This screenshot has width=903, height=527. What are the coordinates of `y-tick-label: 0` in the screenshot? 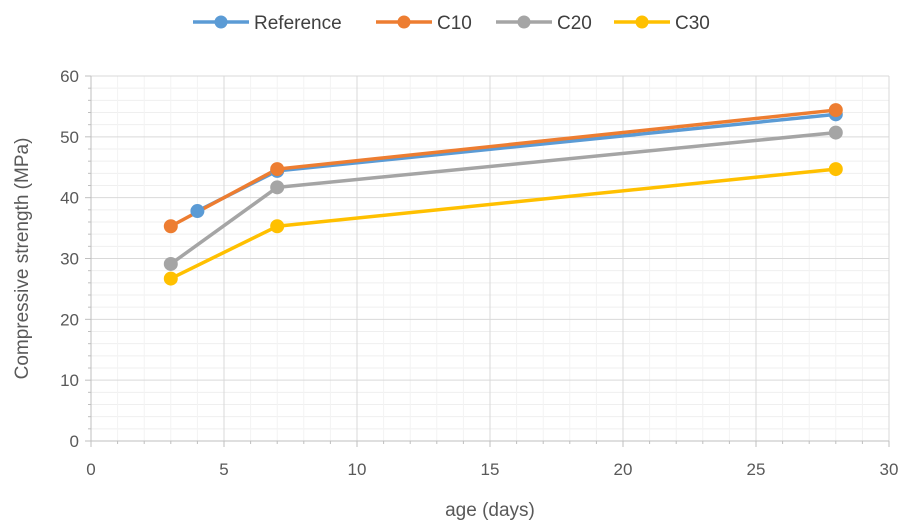 It's located at (74, 441).